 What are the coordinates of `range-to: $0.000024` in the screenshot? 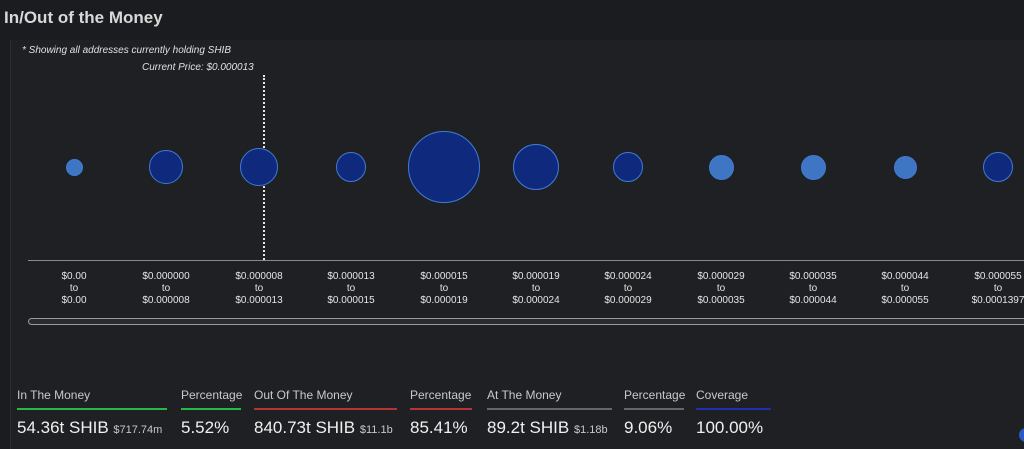 It's located at (536, 300).